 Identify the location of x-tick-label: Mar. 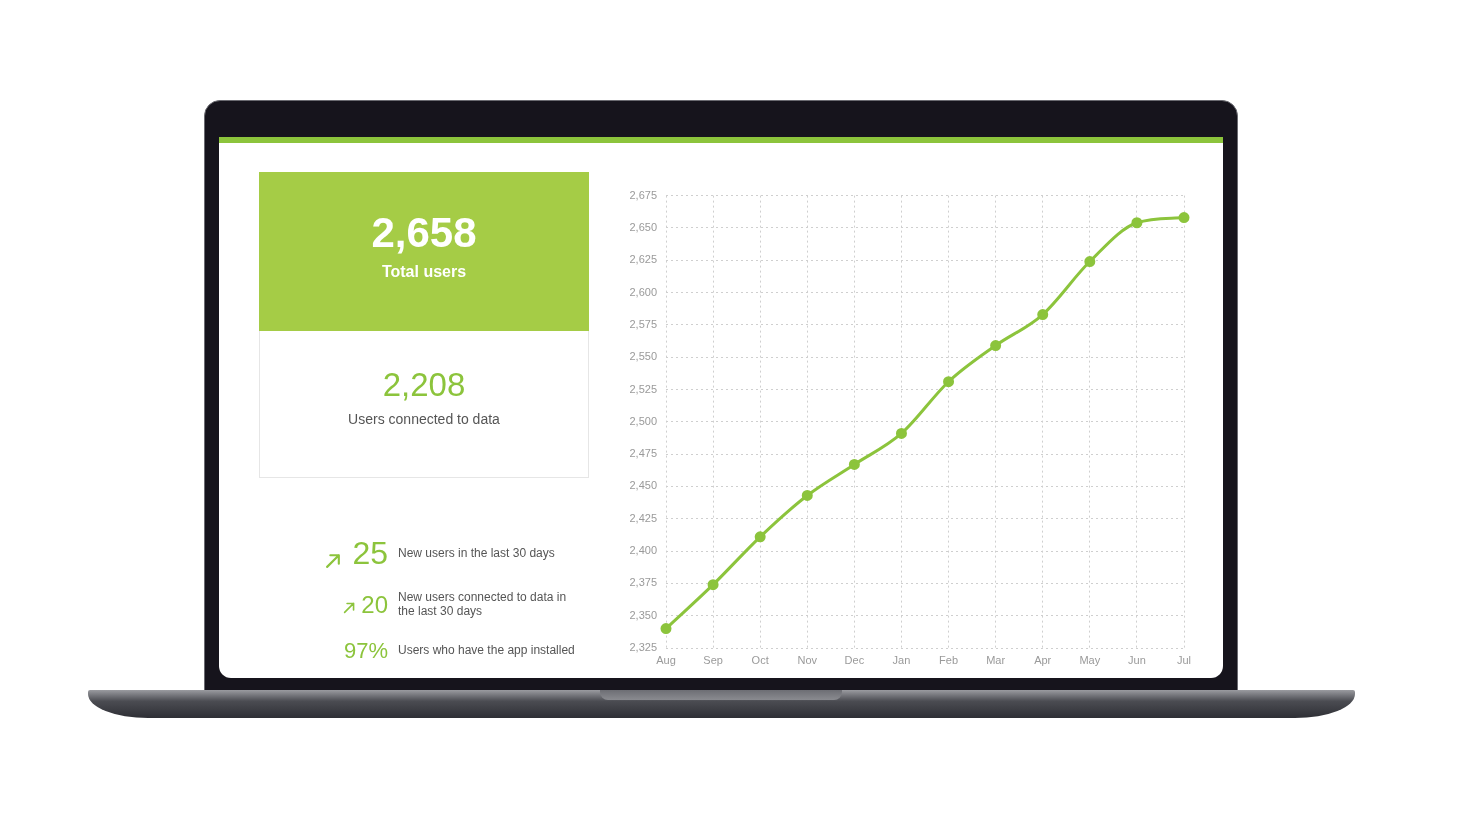
(996, 659).